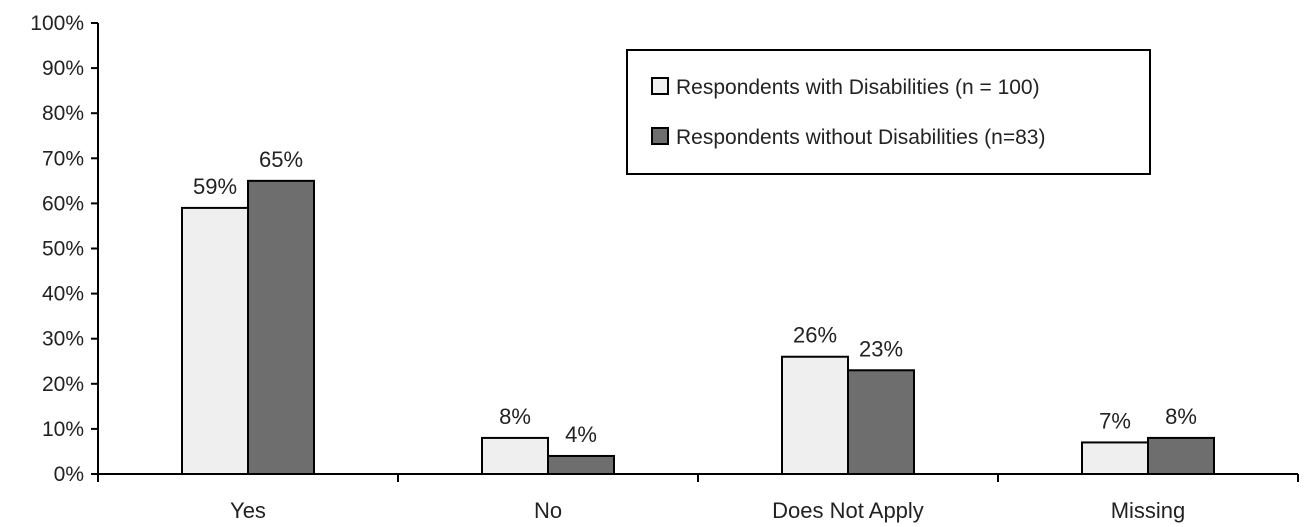 This screenshot has height=527, width=1310. What do you see at coordinates (215, 186) in the screenshot?
I see `data-label: 59%` at bounding box center [215, 186].